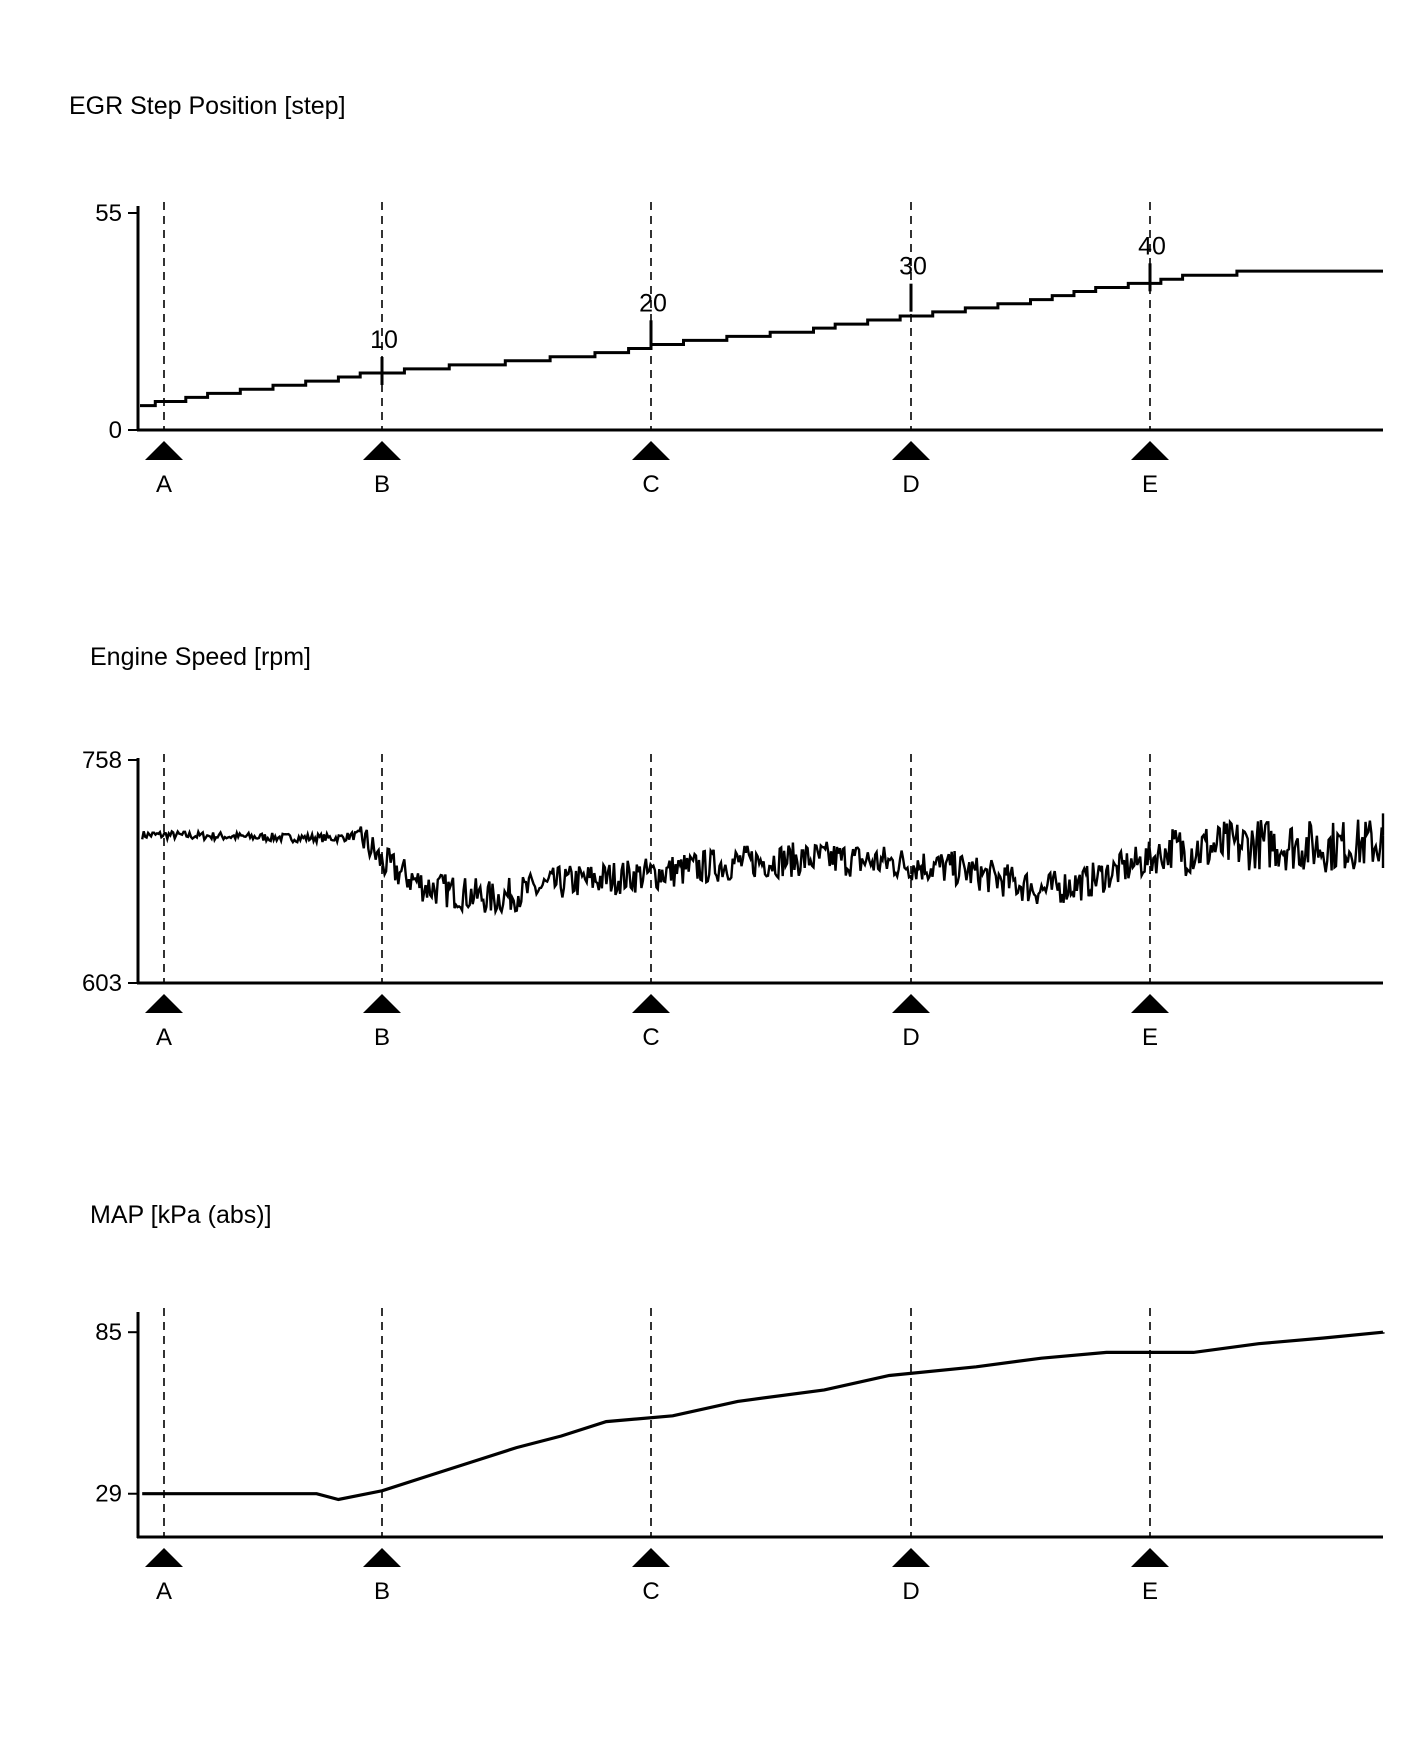 This screenshot has width=1424, height=1763. Describe the element at coordinates (102, 983) in the screenshot. I see `y-tick-label: 603` at that location.